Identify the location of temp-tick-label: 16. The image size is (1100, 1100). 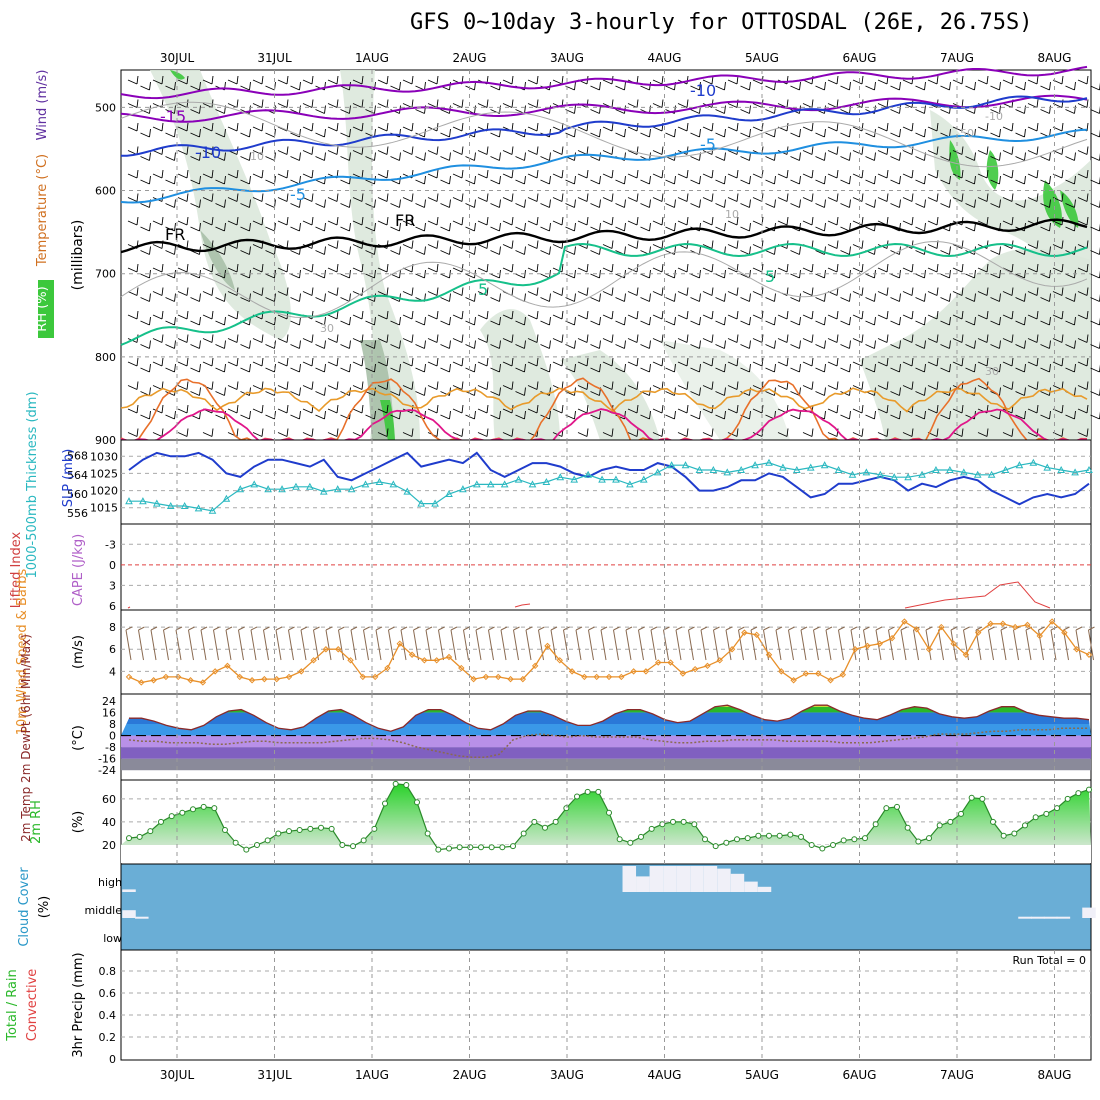
(109, 712).